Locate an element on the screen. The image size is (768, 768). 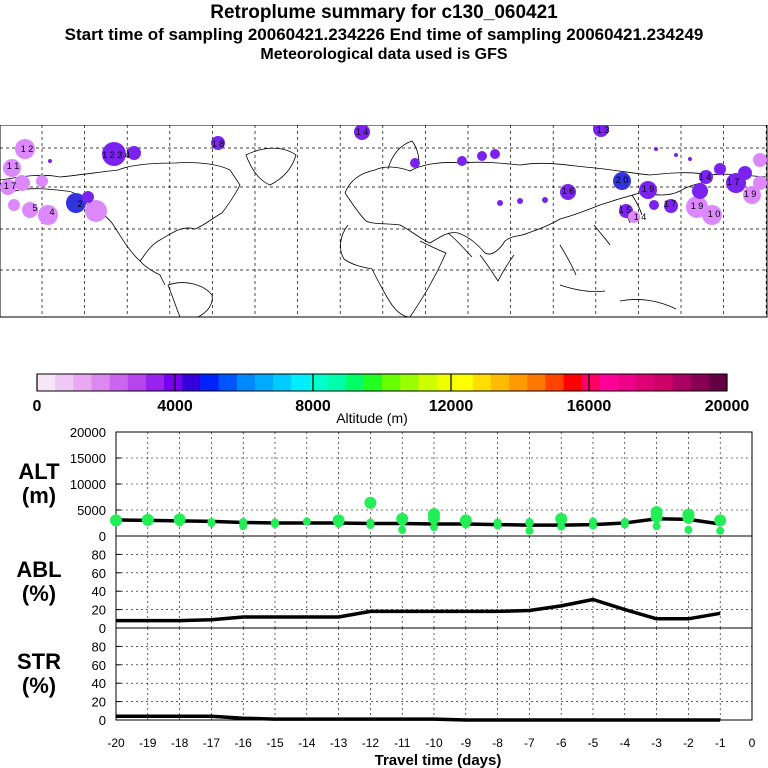
map-label: 2 0 is located at coordinates (622, 180).